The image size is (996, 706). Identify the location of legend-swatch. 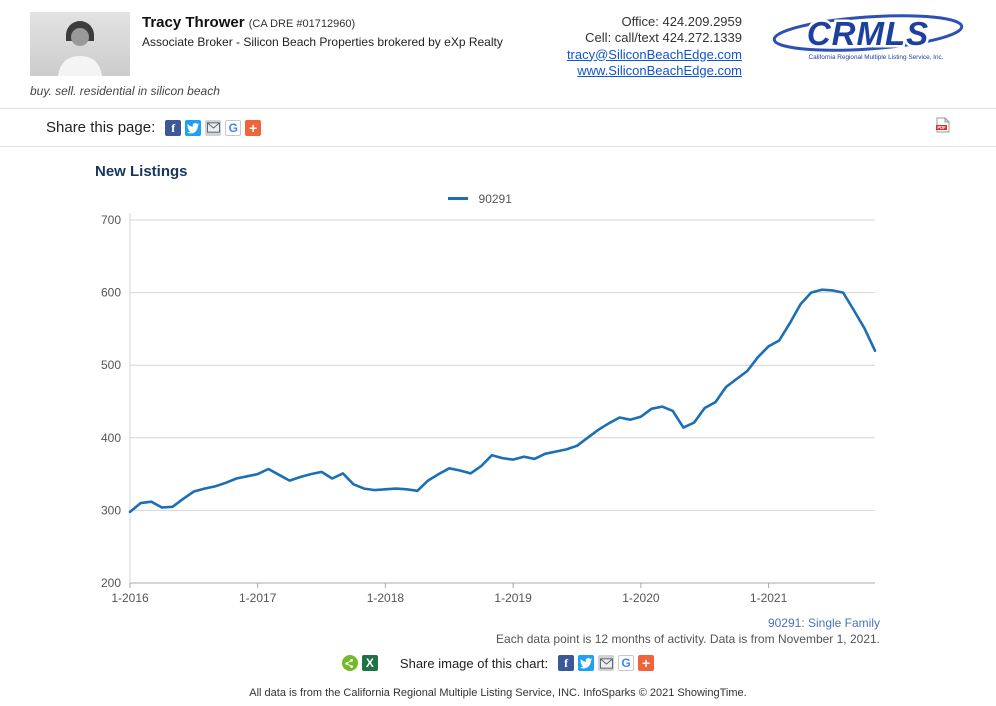
(458, 199).